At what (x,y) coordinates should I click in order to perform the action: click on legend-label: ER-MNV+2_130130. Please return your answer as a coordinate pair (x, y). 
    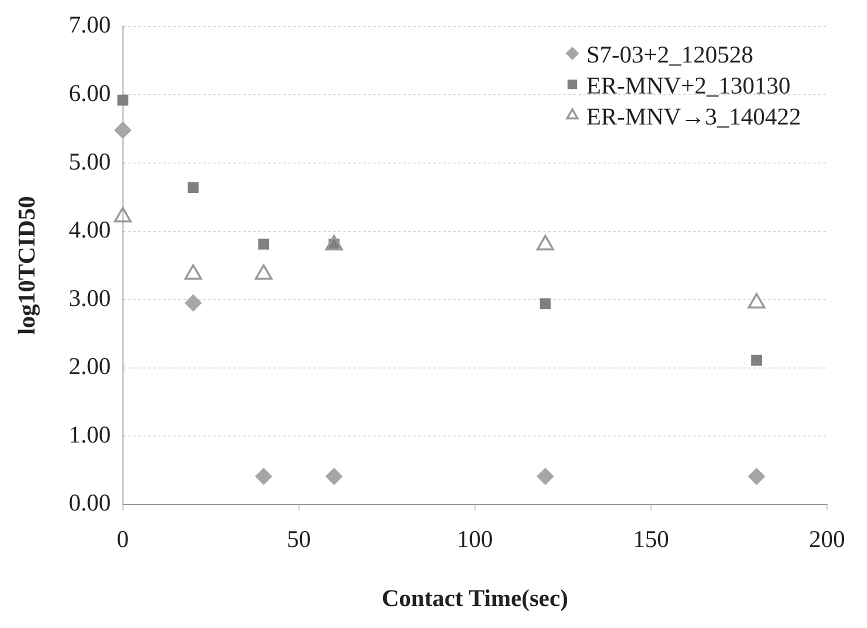
    Looking at the image, I should click on (688, 87).